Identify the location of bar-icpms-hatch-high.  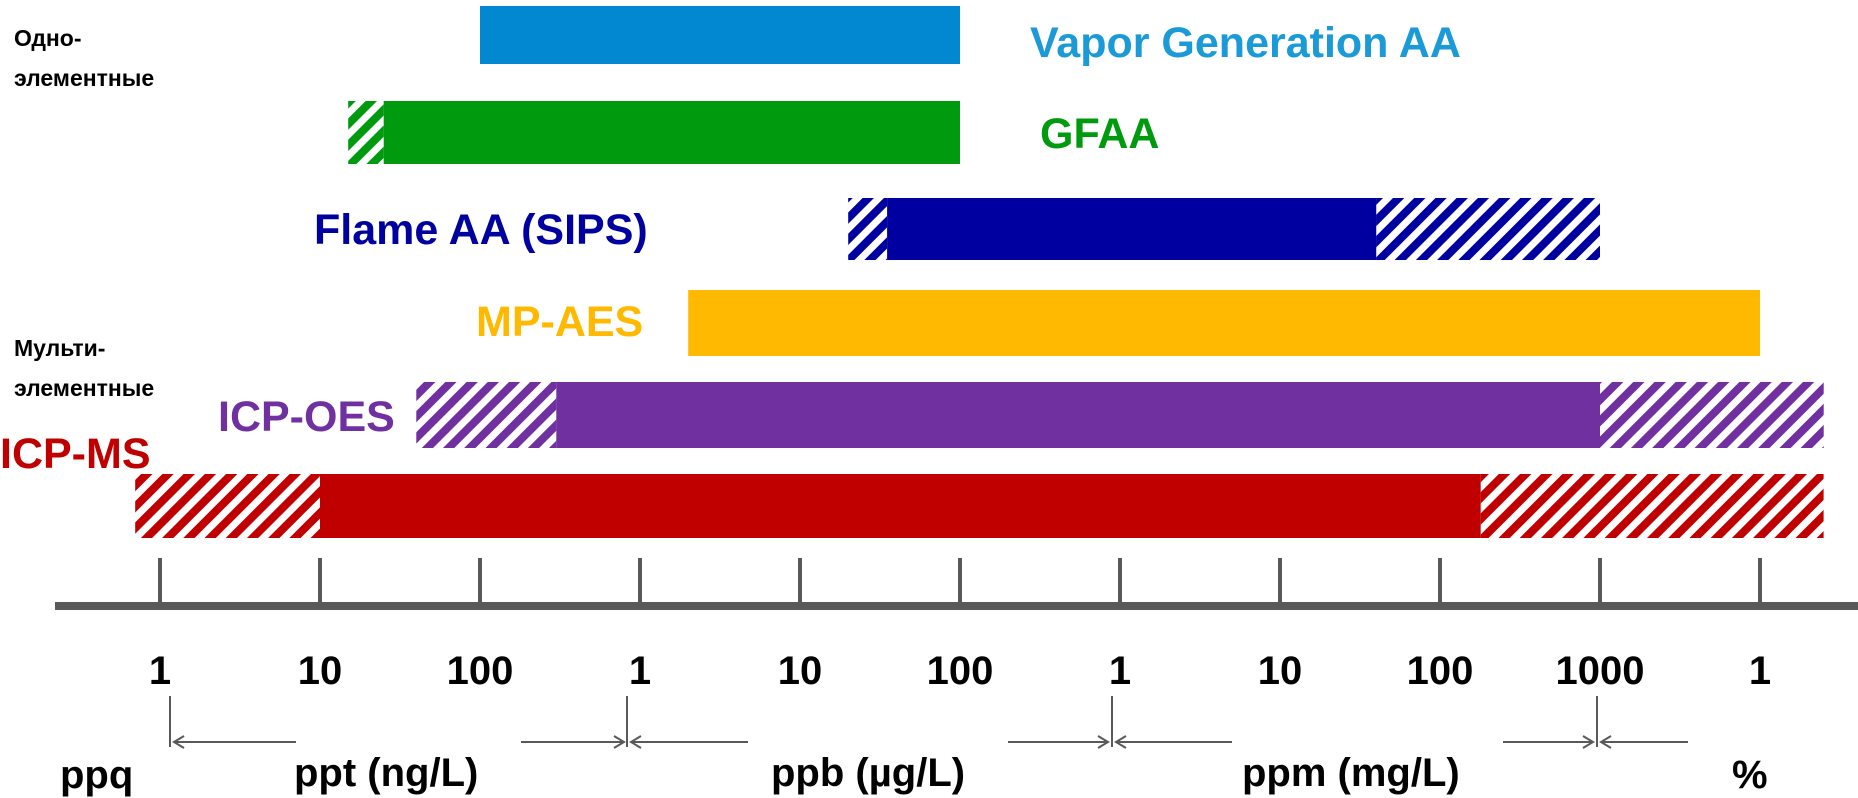
(1652, 506).